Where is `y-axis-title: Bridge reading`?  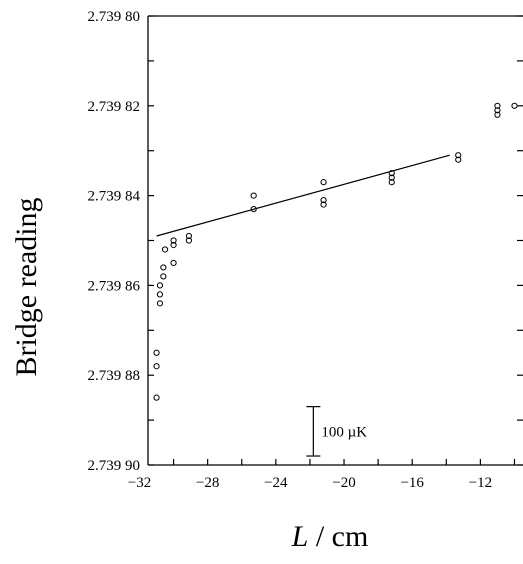
y-axis-title: Bridge reading is located at coordinates (26, 286).